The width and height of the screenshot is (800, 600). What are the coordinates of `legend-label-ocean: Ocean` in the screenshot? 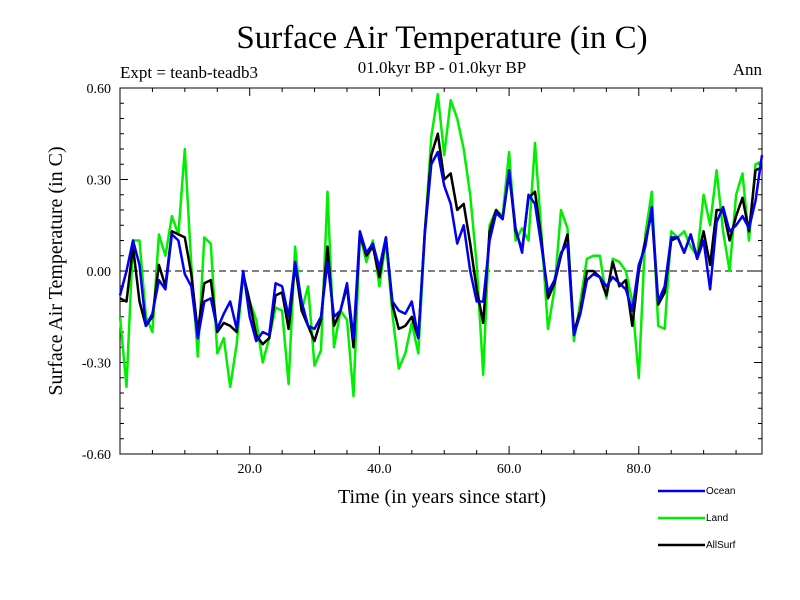 It's located at (720, 491).